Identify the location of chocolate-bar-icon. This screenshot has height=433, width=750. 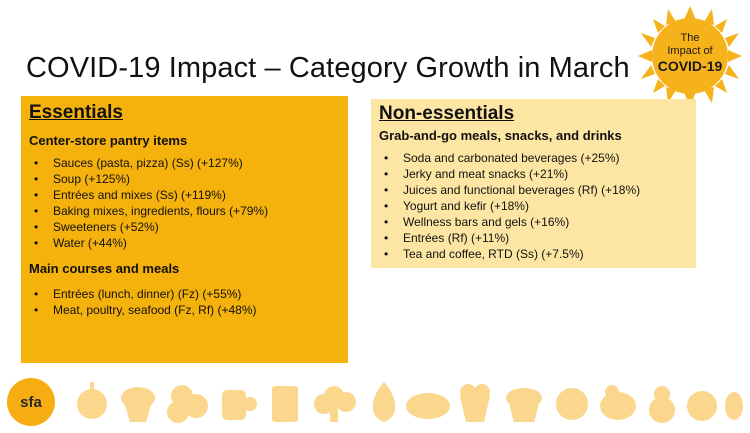
(285, 404).